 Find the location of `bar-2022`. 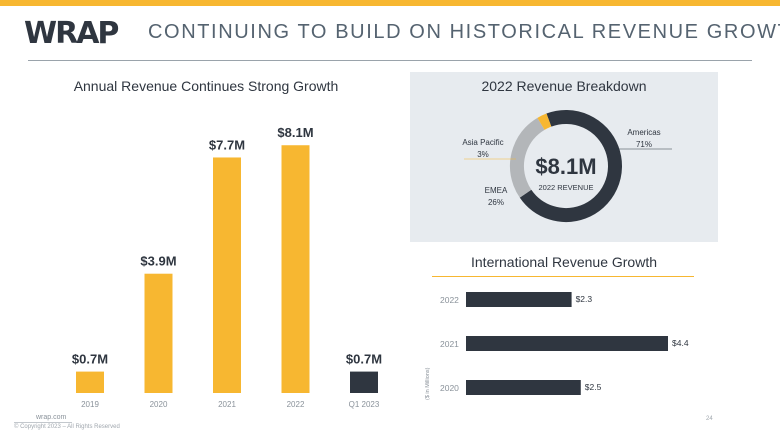

bar-2022 is located at coordinates (295, 269).